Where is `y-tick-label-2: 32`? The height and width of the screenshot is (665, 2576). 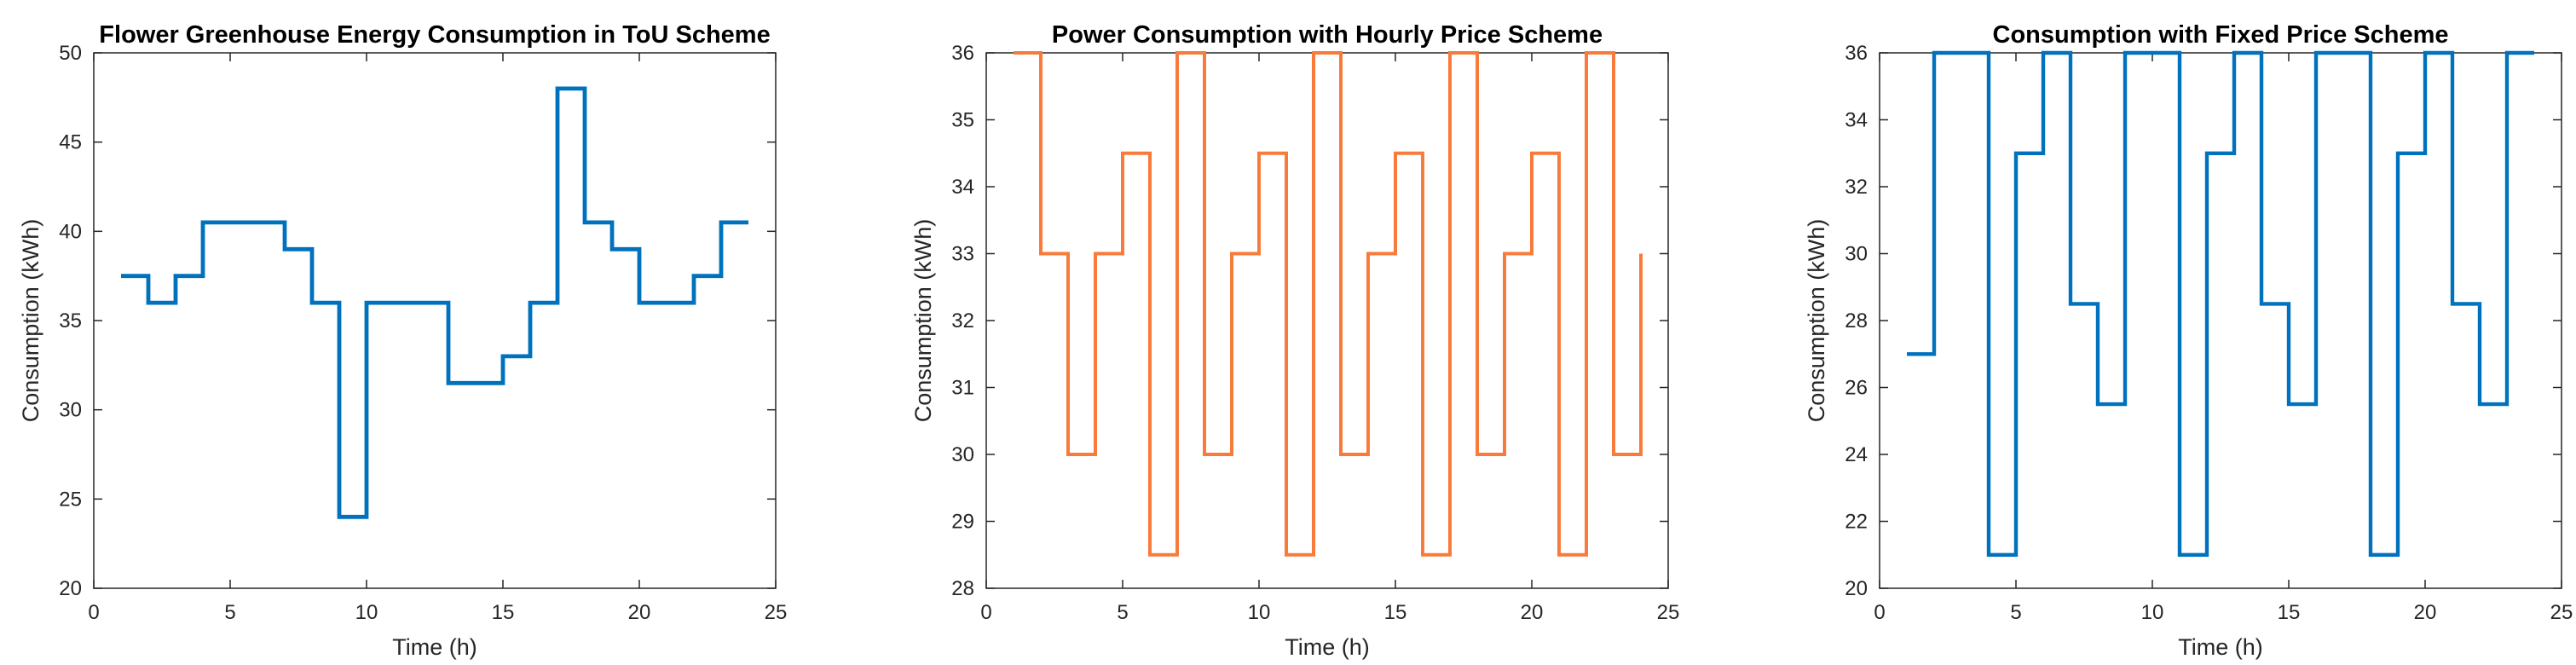
y-tick-label-2: 32 is located at coordinates (962, 320).